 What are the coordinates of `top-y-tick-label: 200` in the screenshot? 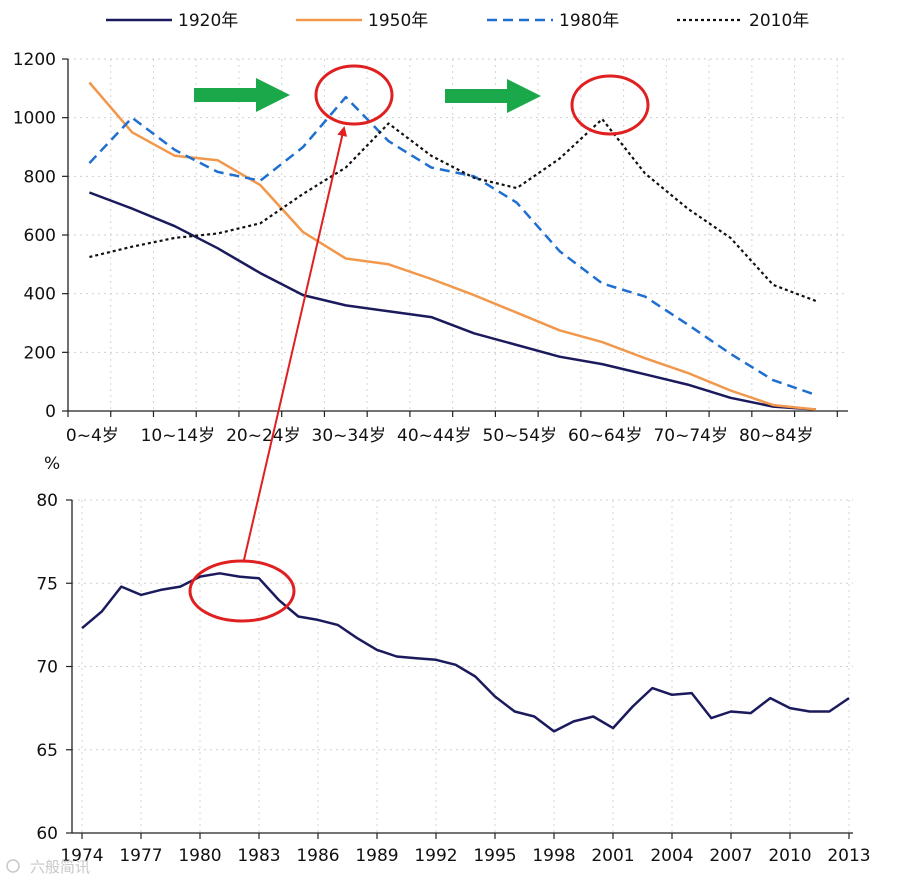 It's located at (40, 353).